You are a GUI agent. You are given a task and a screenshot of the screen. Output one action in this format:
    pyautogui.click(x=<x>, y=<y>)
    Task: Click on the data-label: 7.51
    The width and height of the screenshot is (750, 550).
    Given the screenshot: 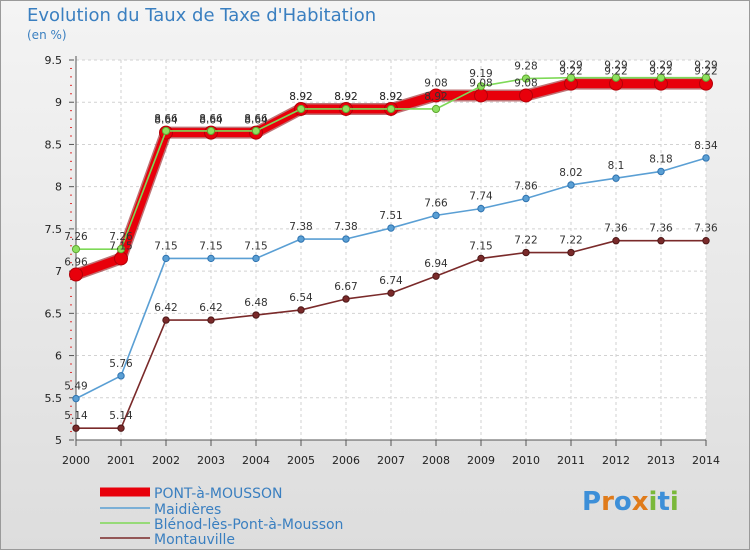 What is the action you would take?
    pyautogui.click(x=390, y=216)
    